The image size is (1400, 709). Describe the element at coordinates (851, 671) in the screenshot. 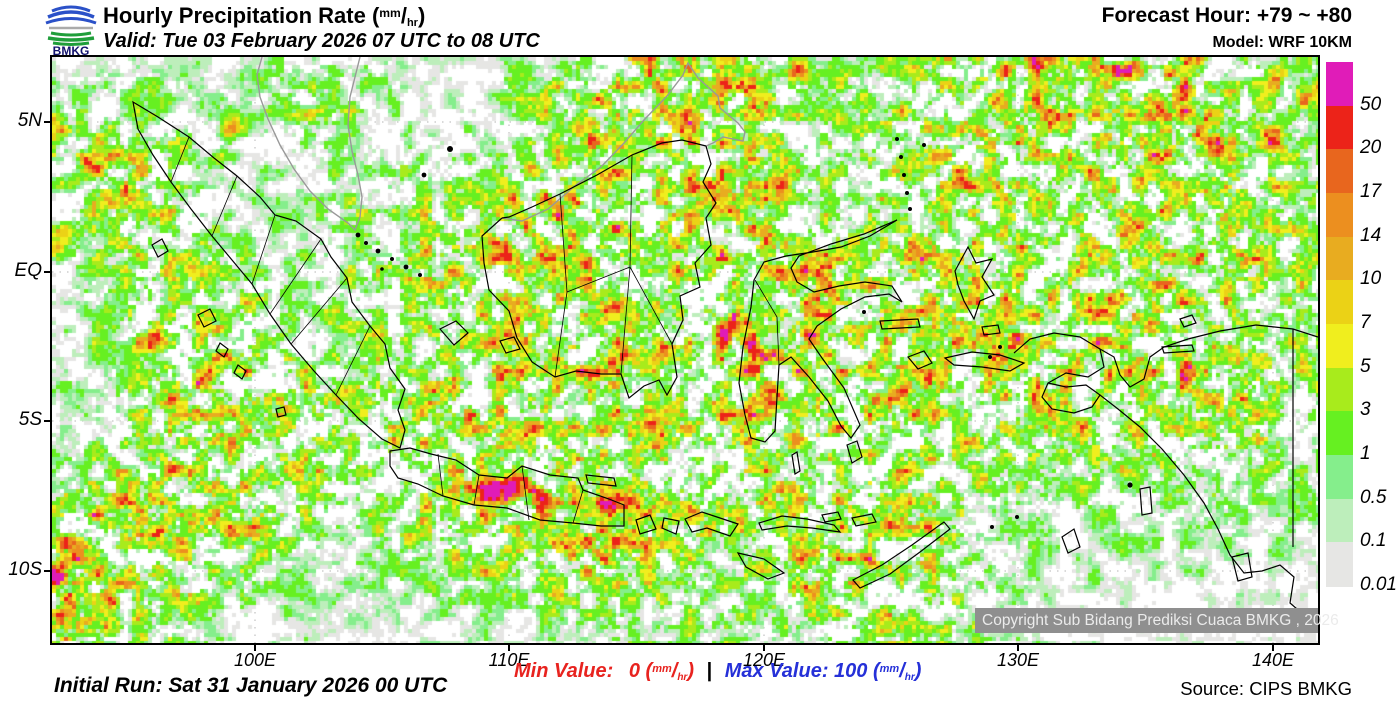

I see `max-value: 100` at that location.